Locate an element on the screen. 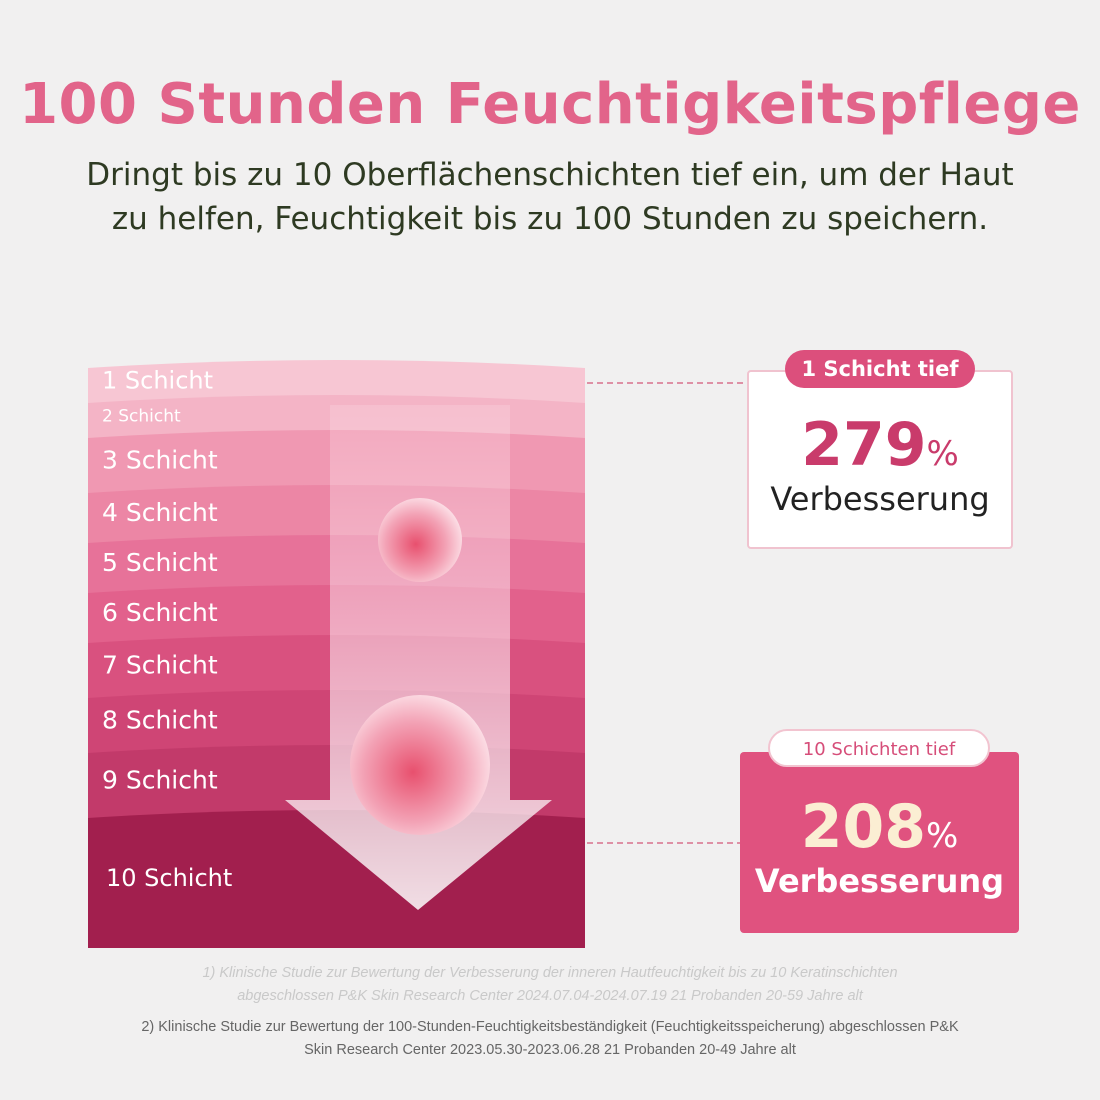  layer-label: 7 Schicht is located at coordinates (160, 665).